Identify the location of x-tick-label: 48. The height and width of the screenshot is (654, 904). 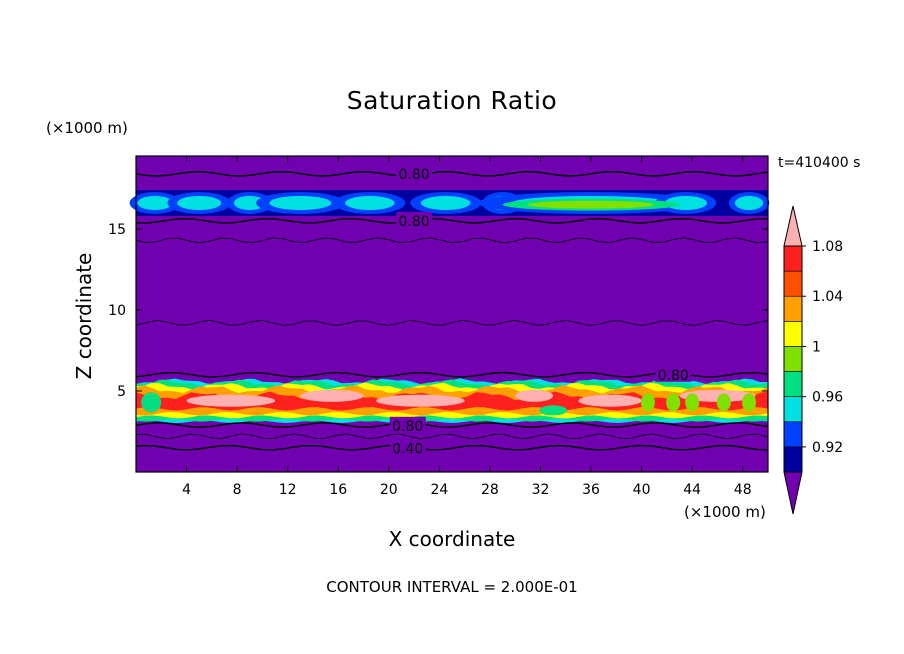
(743, 490).